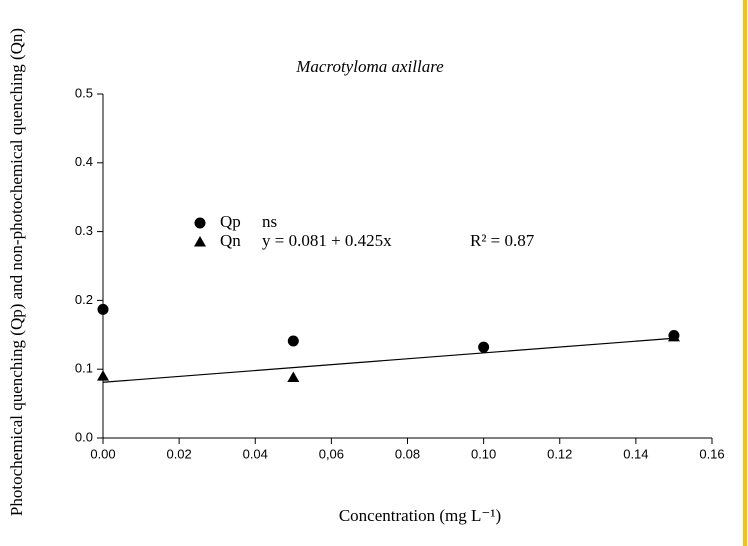 This screenshot has height=546, width=748. Describe the element at coordinates (711, 453) in the screenshot. I see `x-tick-label: 0.16` at that location.